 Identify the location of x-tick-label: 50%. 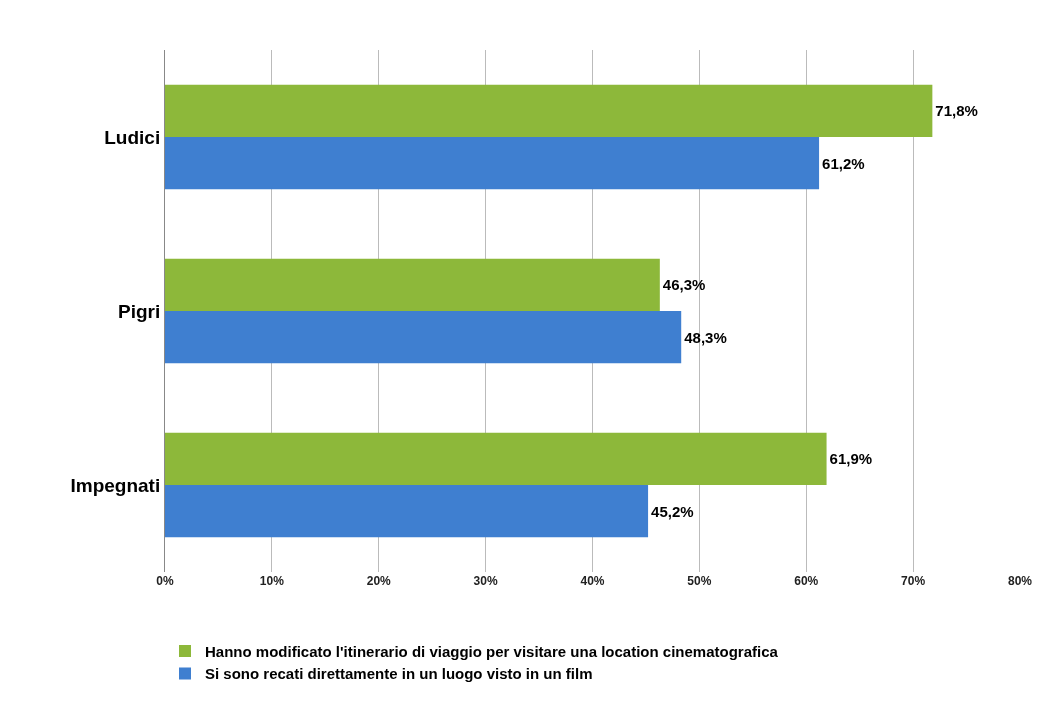
(699, 581).